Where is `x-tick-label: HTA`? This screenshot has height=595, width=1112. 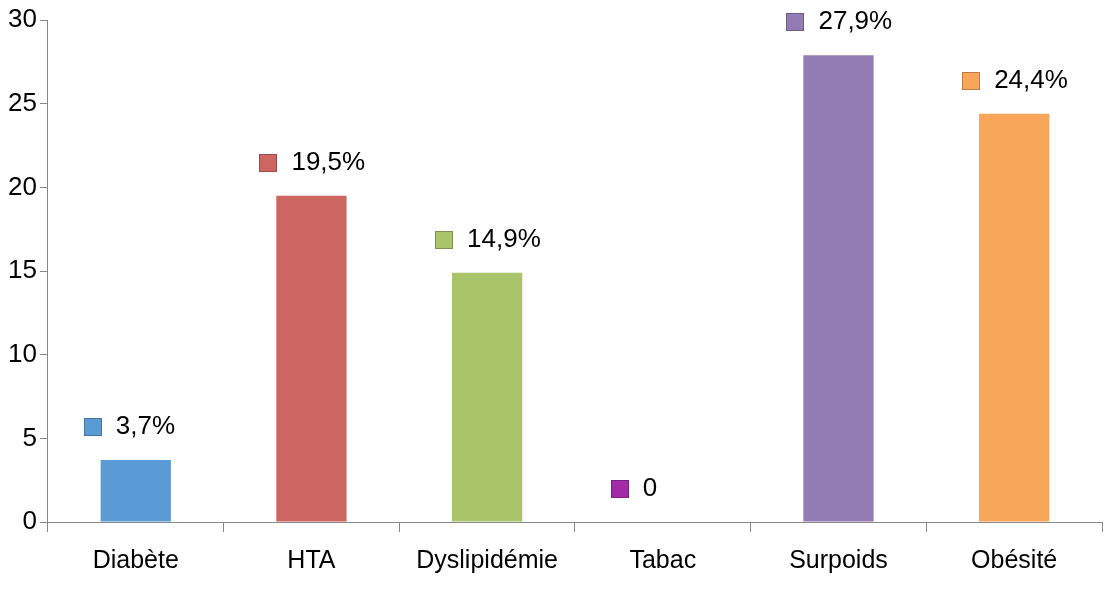 x-tick-label: HTA is located at coordinates (311, 558).